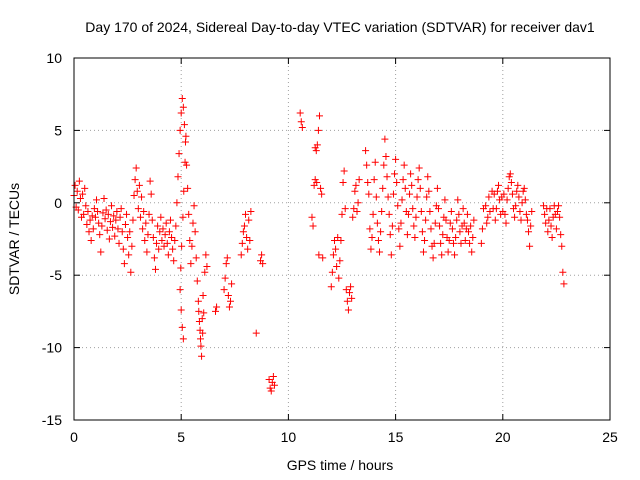 This screenshot has width=640, height=480. What do you see at coordinates (74, 437) in the screenshot?
I see `x-tick-label: 0` at bounding box center [74, 437].